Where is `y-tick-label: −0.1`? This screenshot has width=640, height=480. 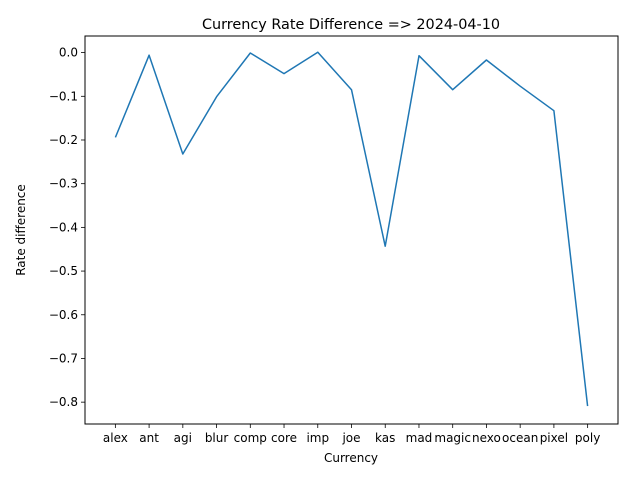 y-tick-label: −0.1 is located at coordinates (63, 96).